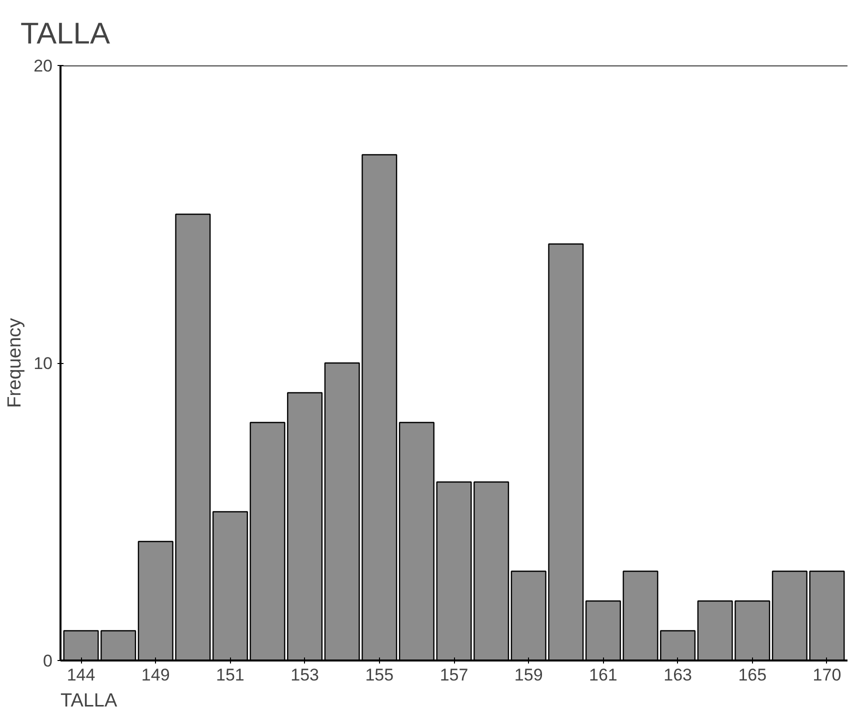  I want to click on y-tick-label: 10, so click(43, 363).